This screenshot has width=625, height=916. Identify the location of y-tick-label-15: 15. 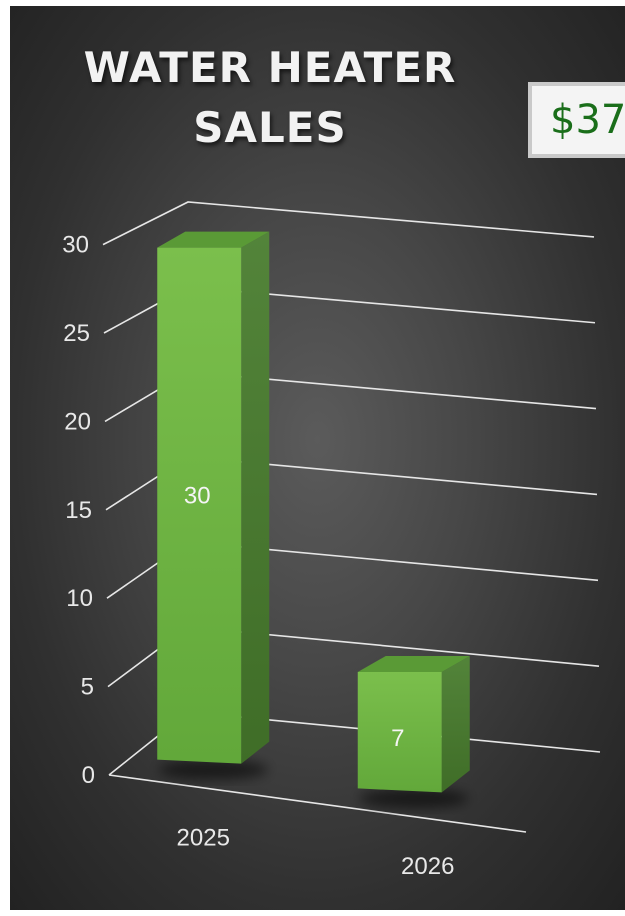
(78, 510).